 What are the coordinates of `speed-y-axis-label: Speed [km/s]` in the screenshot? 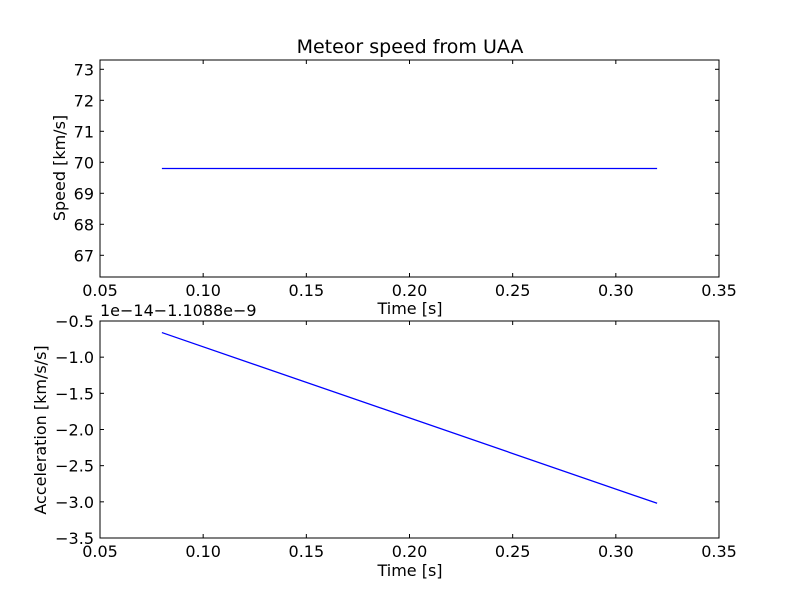 It's located at (59, 168).